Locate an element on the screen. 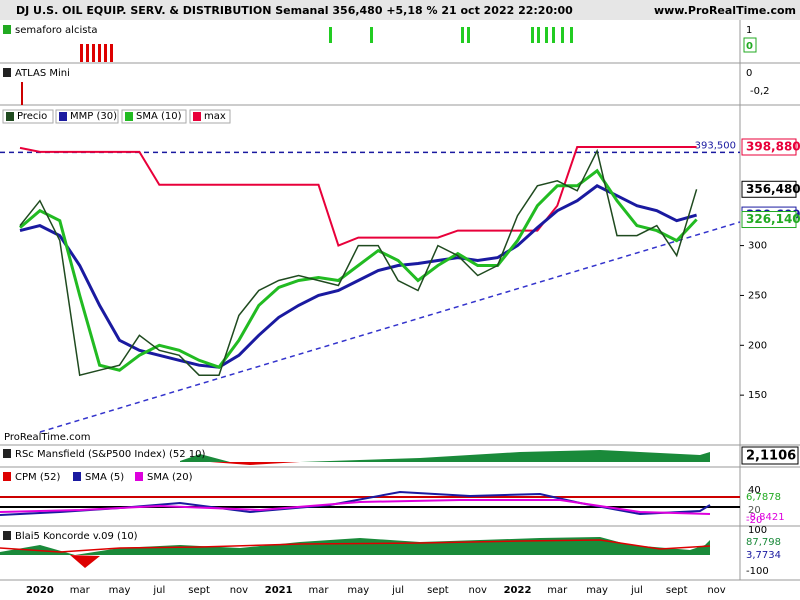  price-label: 356,480 is located at coordinates (773, 189).